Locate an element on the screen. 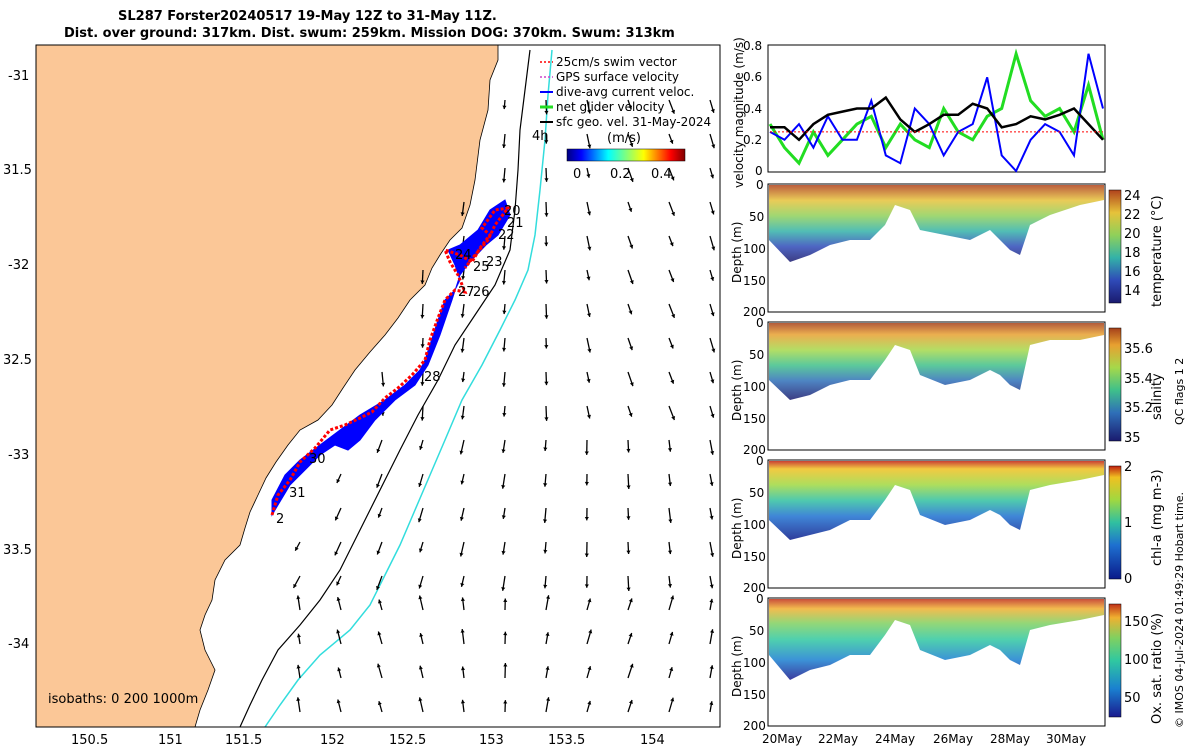 The height and width of the screenshot is (750, 1200). temp-cbar-tick: 14 is located at coordinates (1132, 291).